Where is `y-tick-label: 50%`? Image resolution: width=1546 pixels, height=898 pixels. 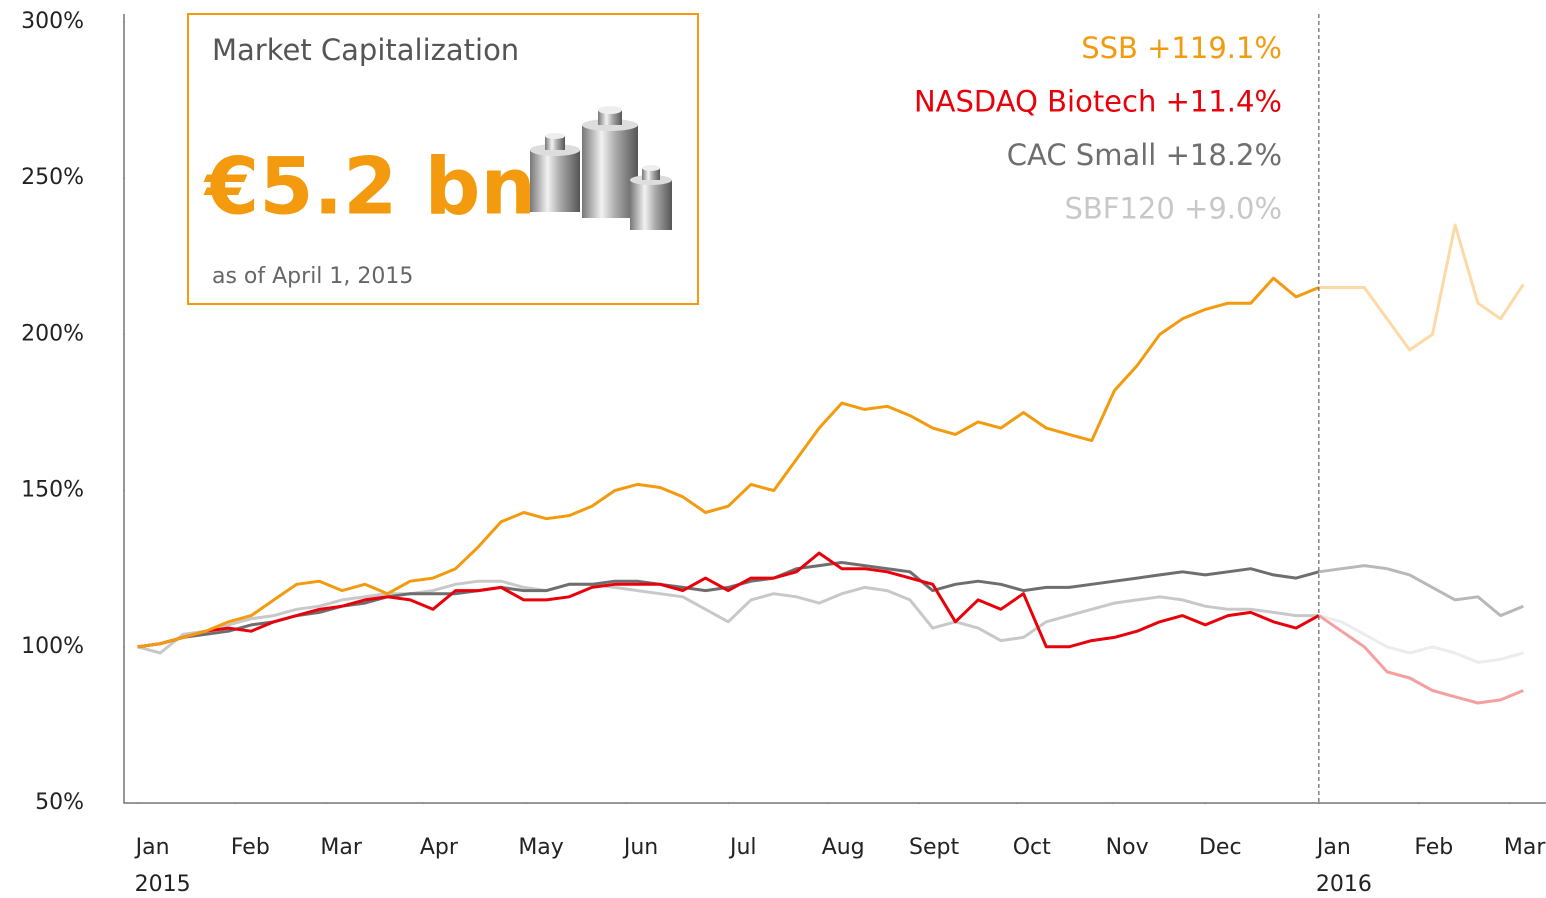 y-tick-label: 50% is located at coordinates (59, 802).